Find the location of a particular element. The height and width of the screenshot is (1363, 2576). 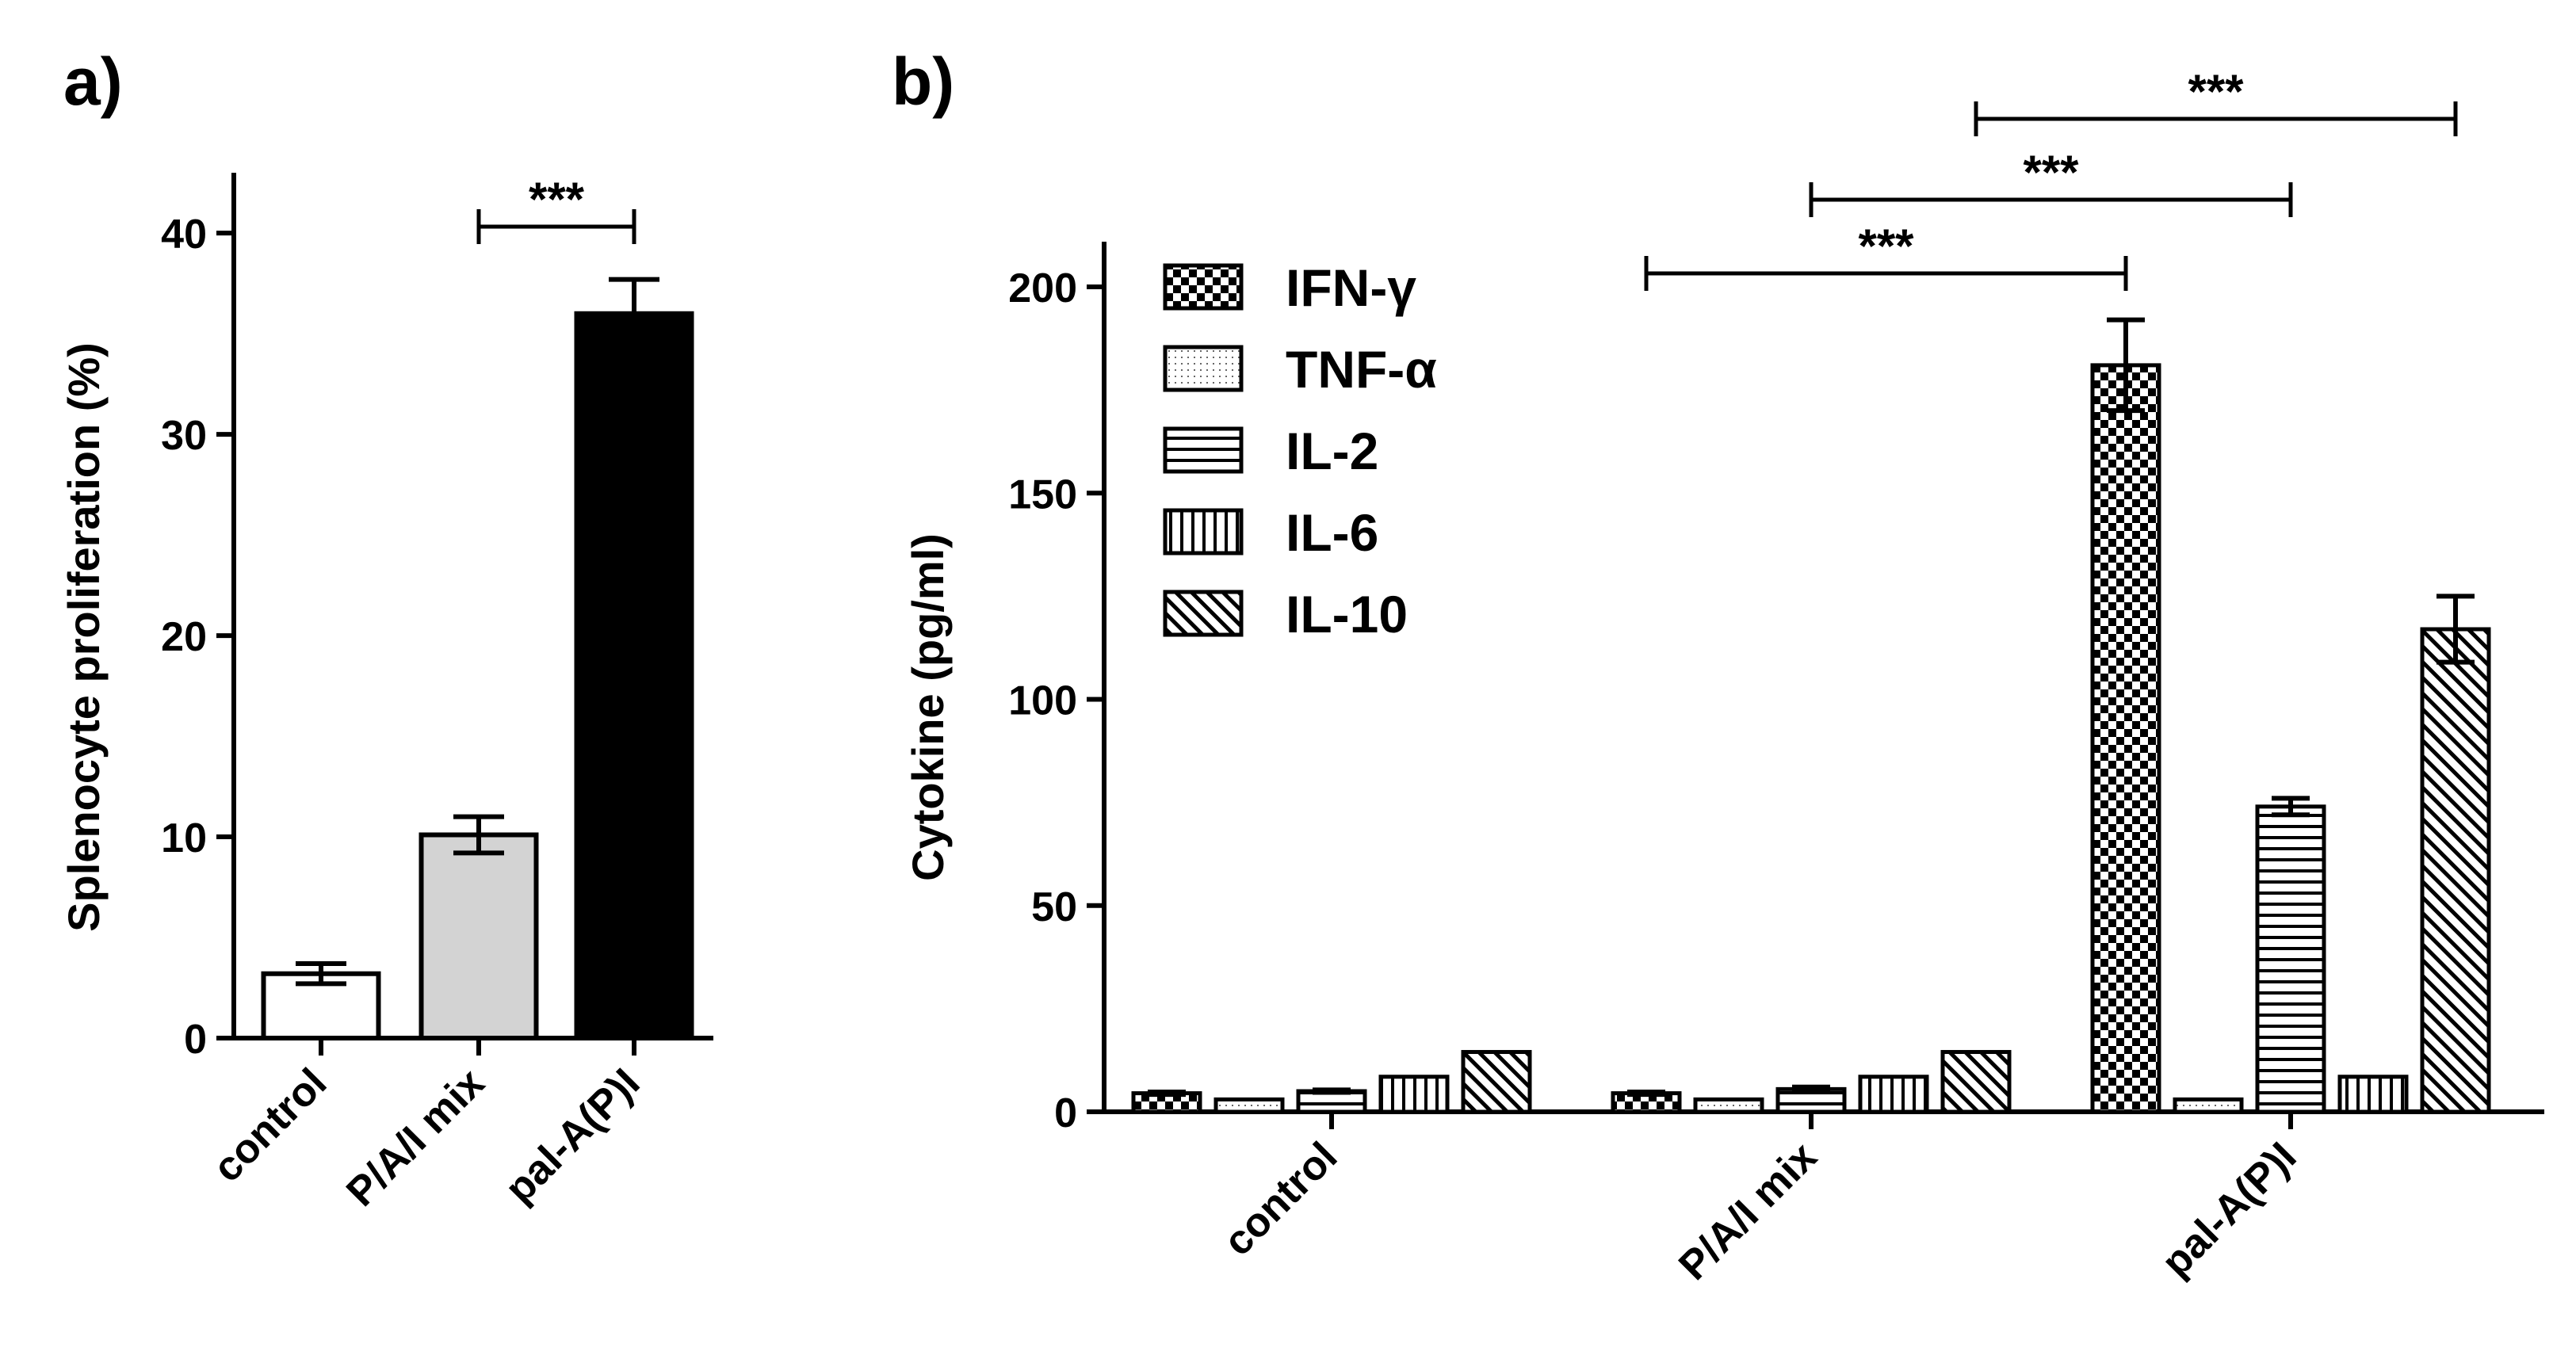

panel-a-label: a) is located at coordinates (93, 82).